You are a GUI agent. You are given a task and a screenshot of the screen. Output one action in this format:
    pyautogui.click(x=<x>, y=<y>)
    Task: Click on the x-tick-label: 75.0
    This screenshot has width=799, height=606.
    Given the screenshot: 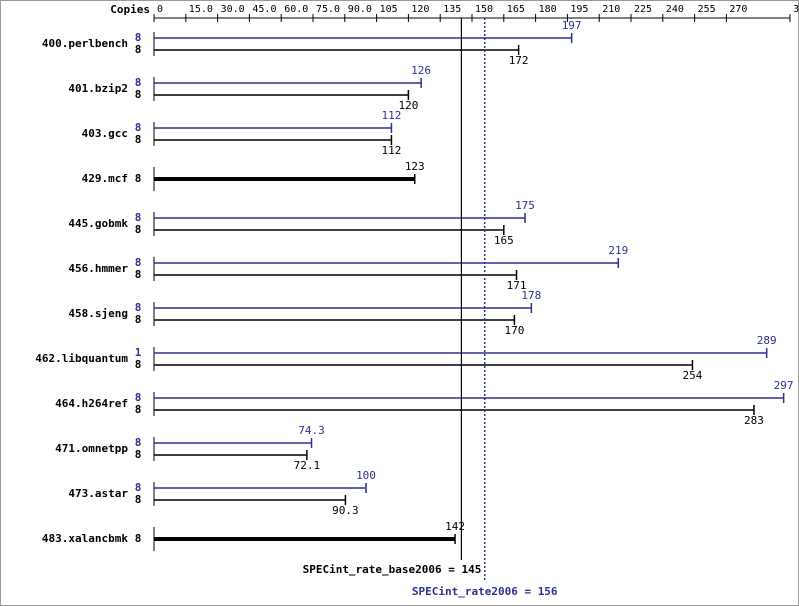 What is the action you would take?
    pyautogui.click(x=328, y=9)
    